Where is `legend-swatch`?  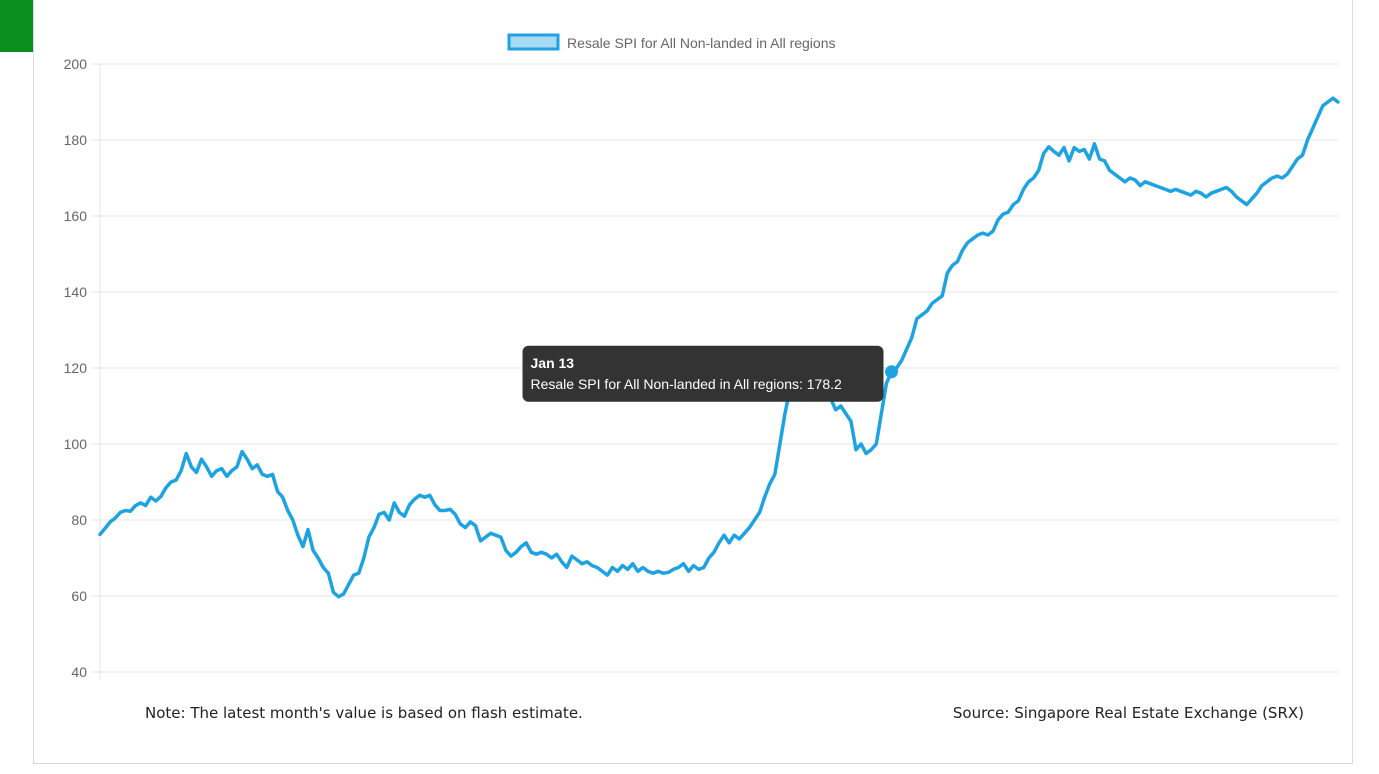 legend-swatch is located at coordinates (533, 42).